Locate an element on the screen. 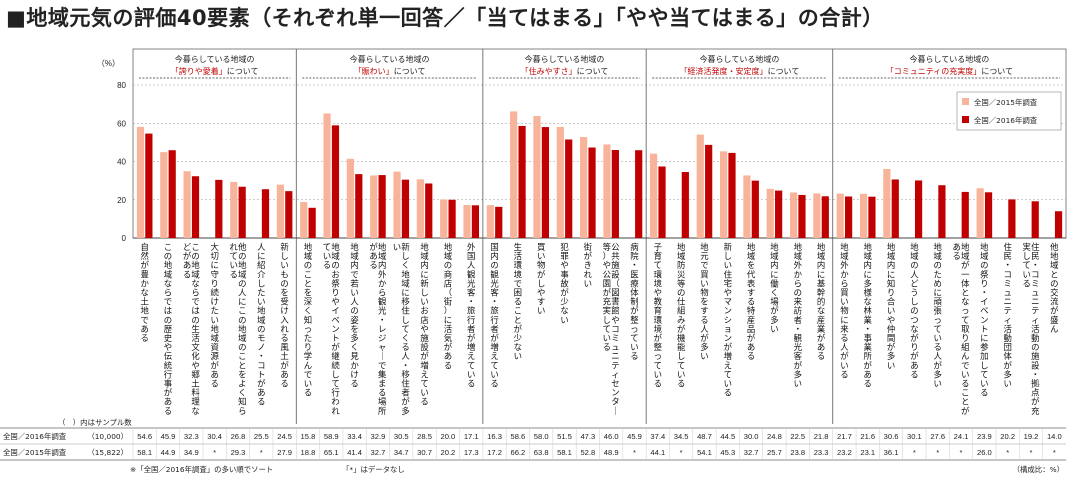  category-label: 地域防災等の仕組みが機能している is located at coordinates (681, 315).